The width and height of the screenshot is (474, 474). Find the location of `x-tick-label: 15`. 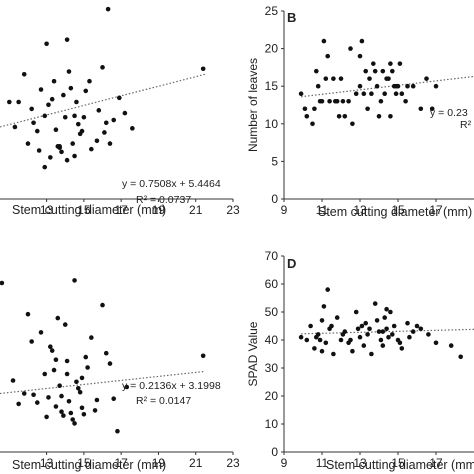

x-tick-label: 15 is located at coordinates (84, 463).